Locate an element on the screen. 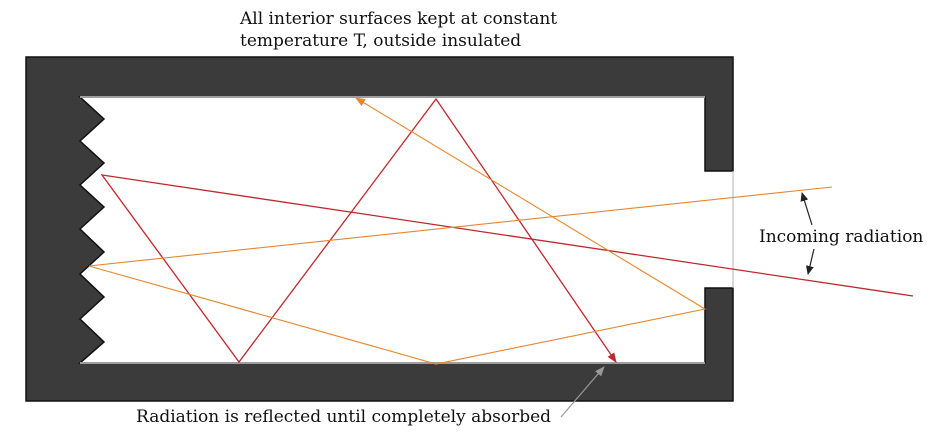 This screenshot has height=438, width=935. incoming-arrow-up is located at coordinates (806, 209).